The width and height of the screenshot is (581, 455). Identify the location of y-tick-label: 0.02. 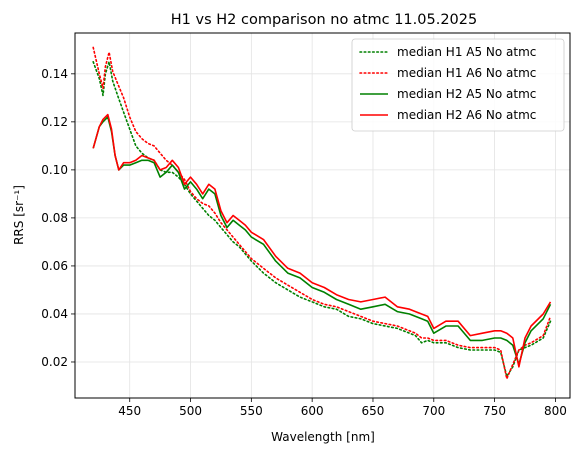
(54, 362).